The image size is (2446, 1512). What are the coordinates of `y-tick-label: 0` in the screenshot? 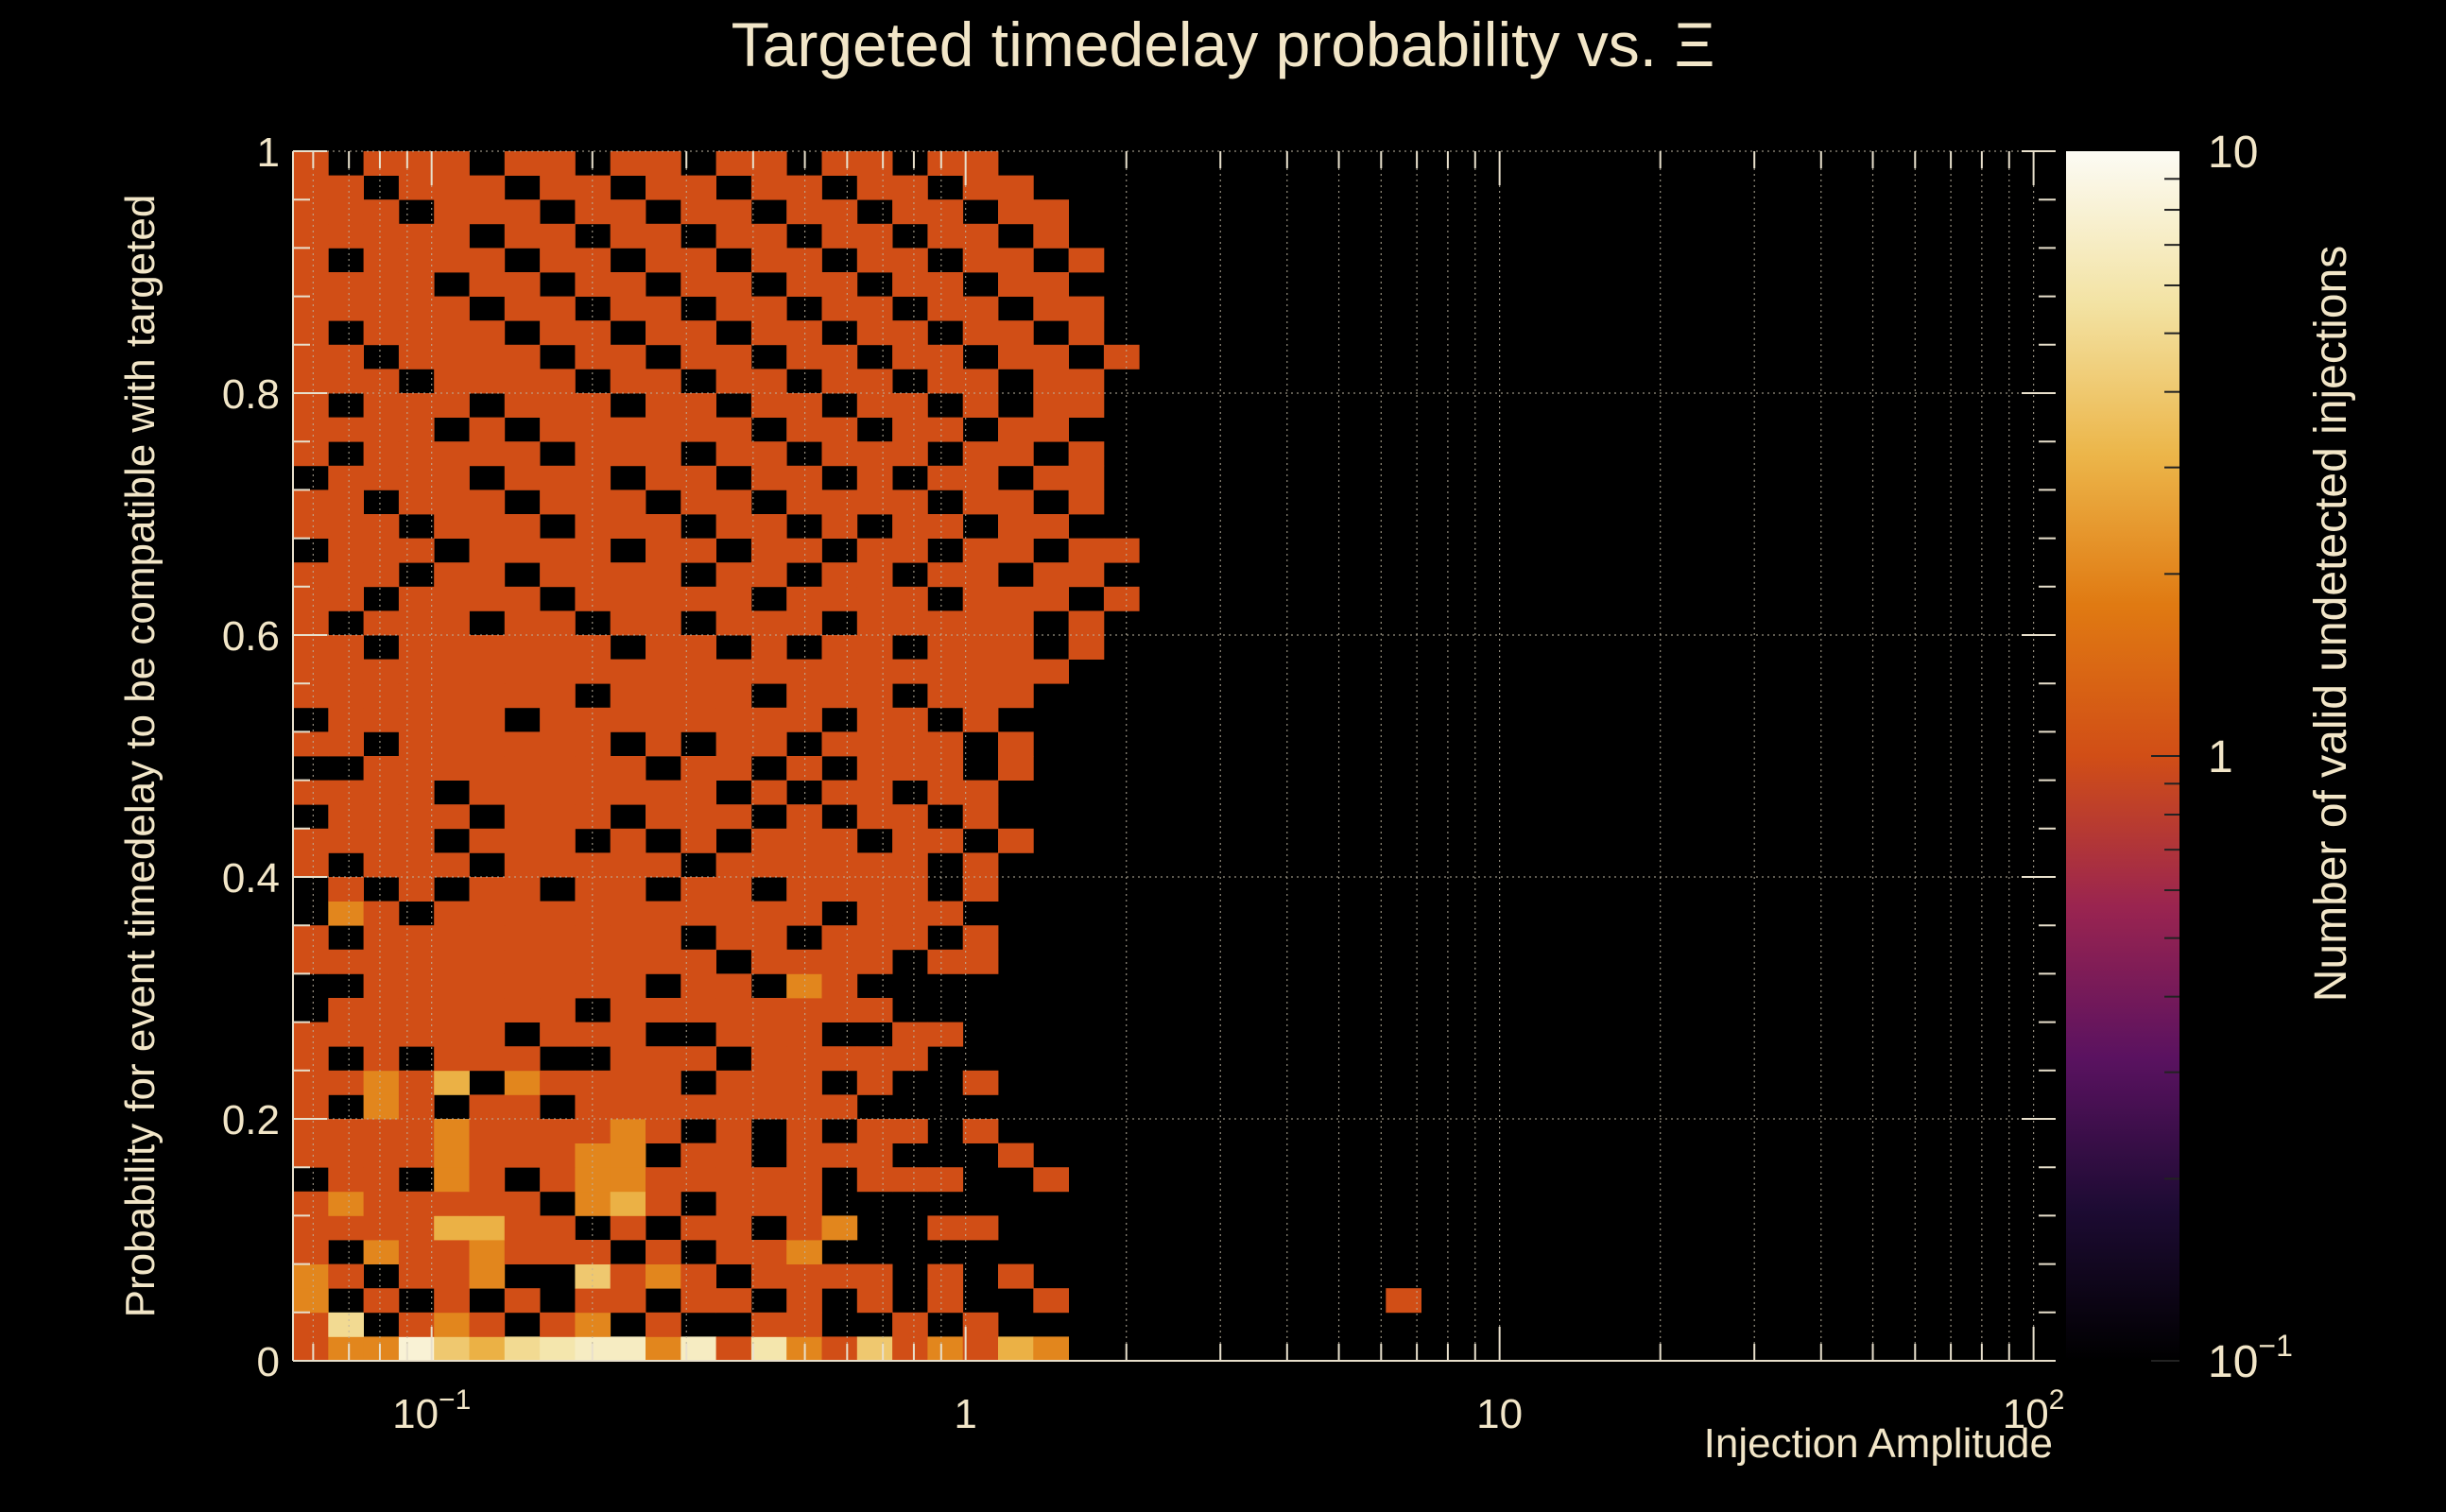 It's located at (268, 1362).